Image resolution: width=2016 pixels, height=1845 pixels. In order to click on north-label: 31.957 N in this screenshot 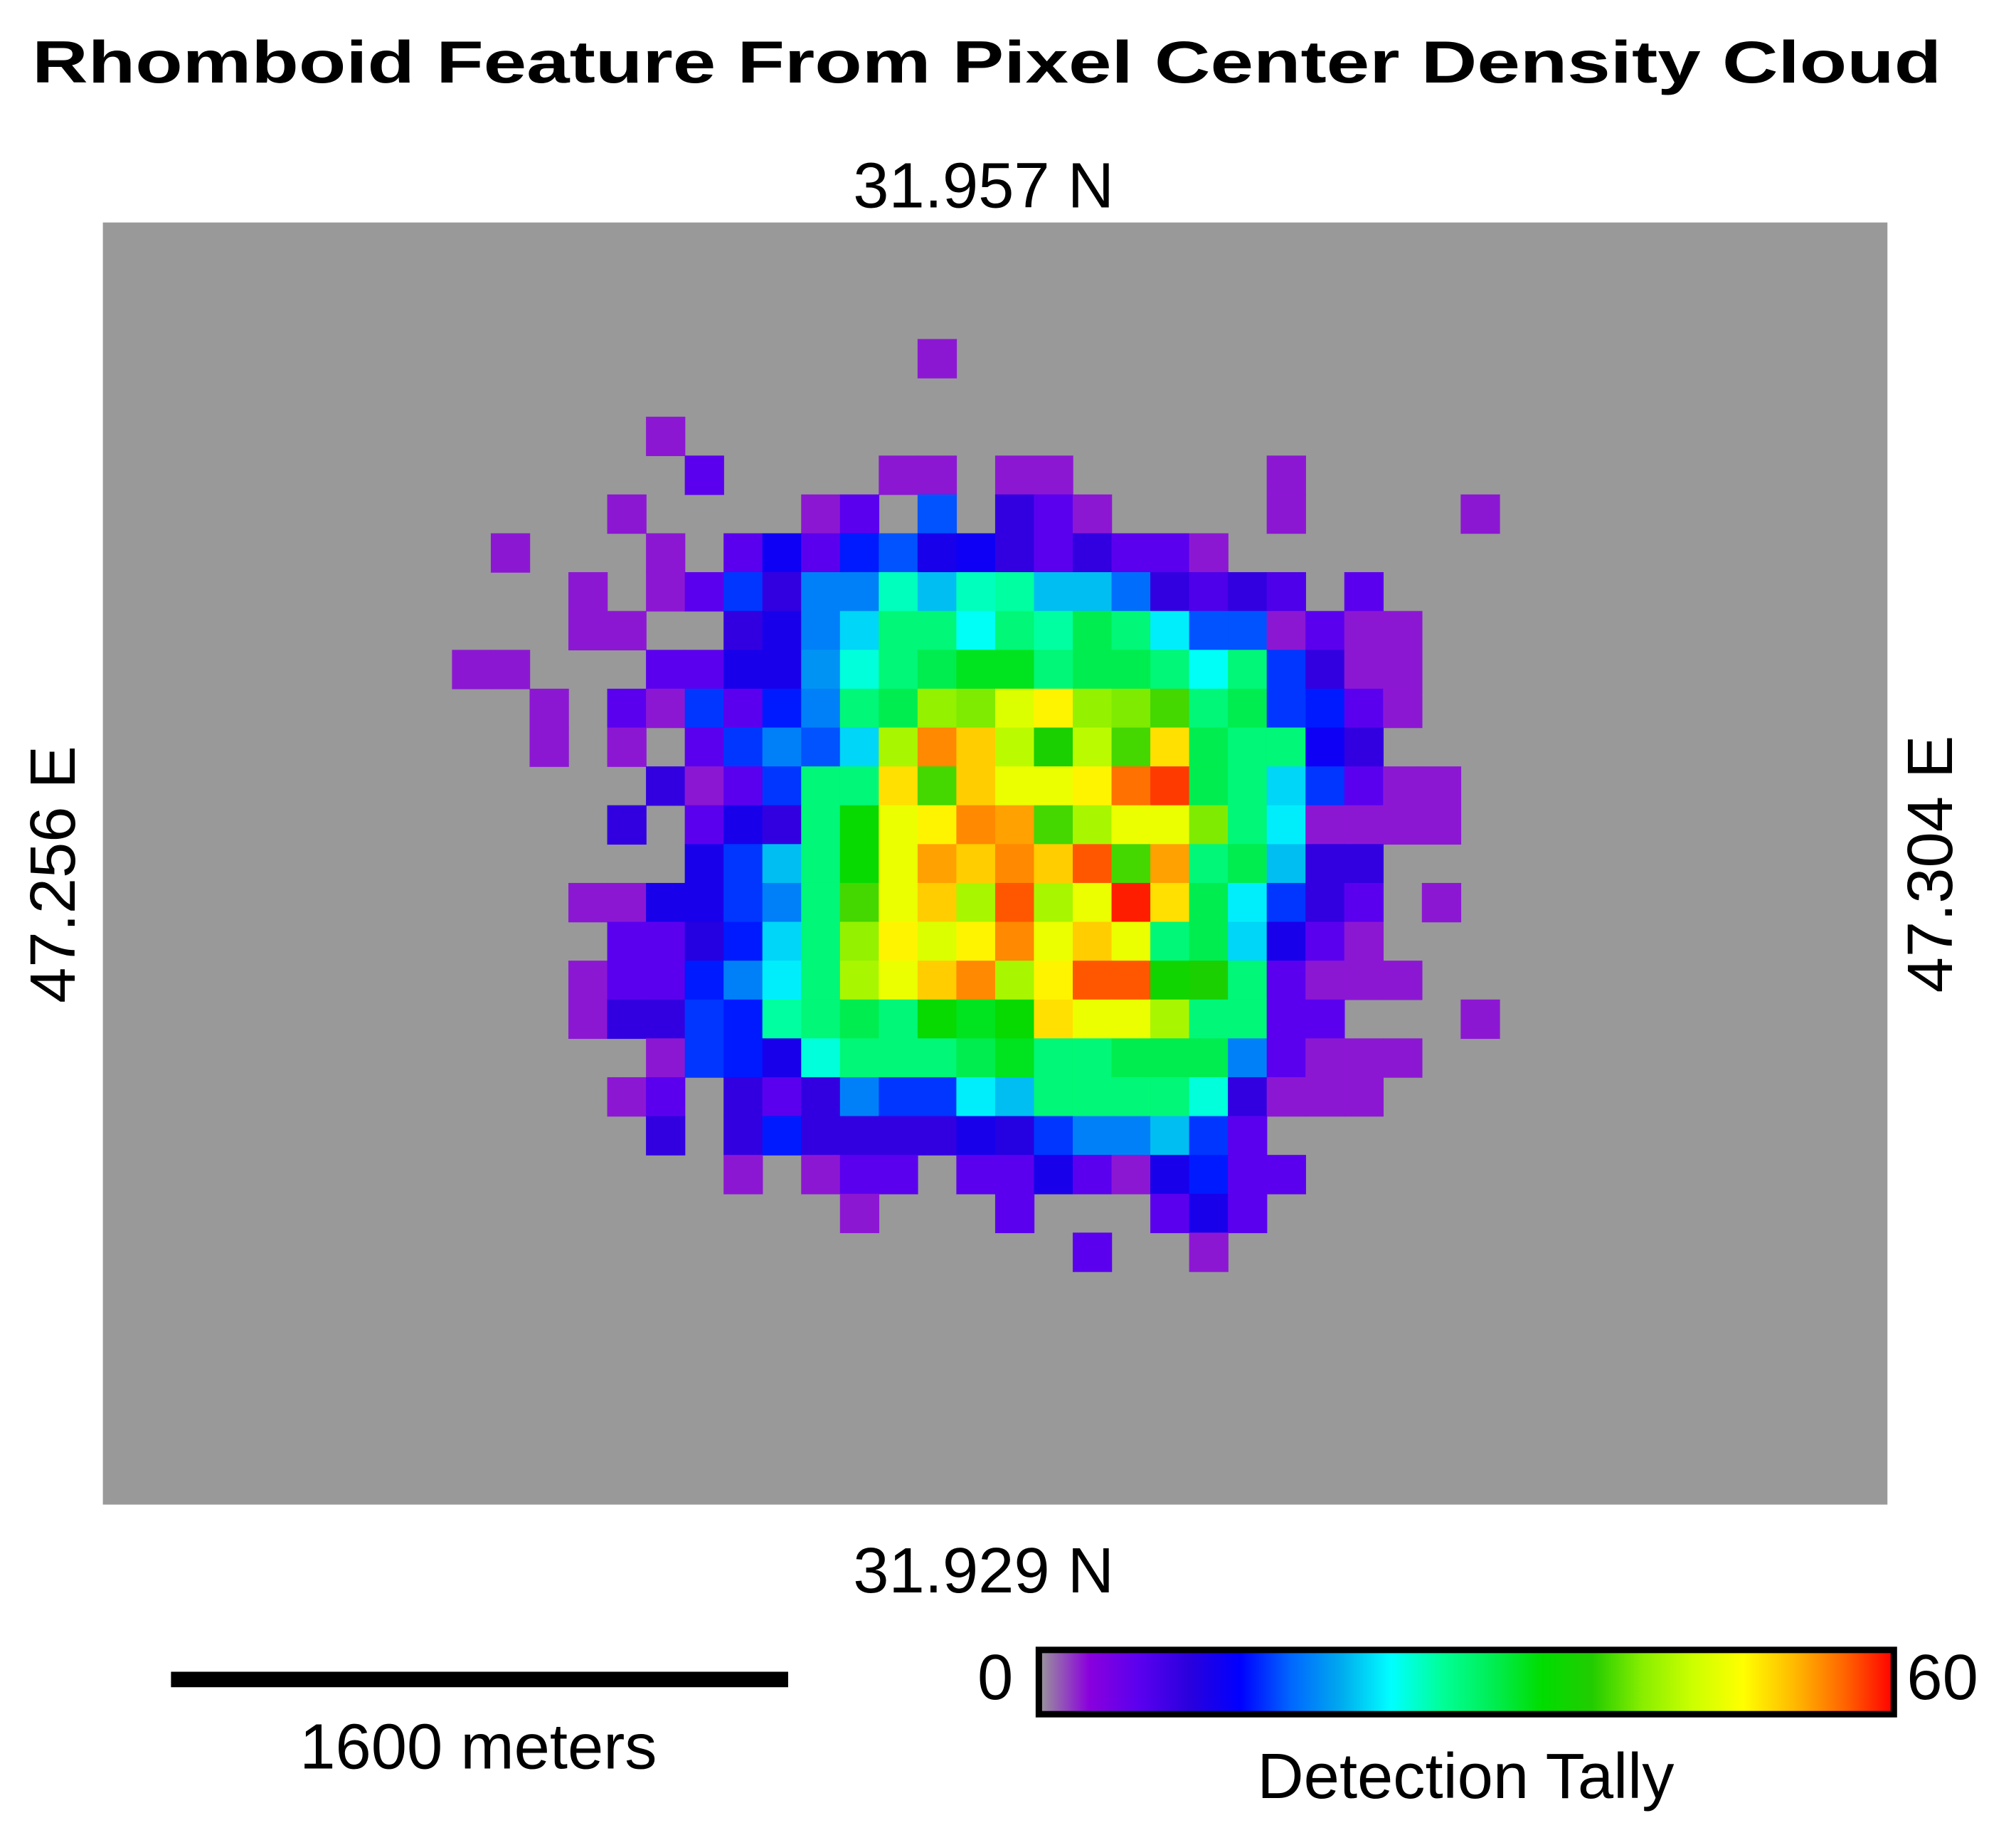, I will do `click(983, 185)`.